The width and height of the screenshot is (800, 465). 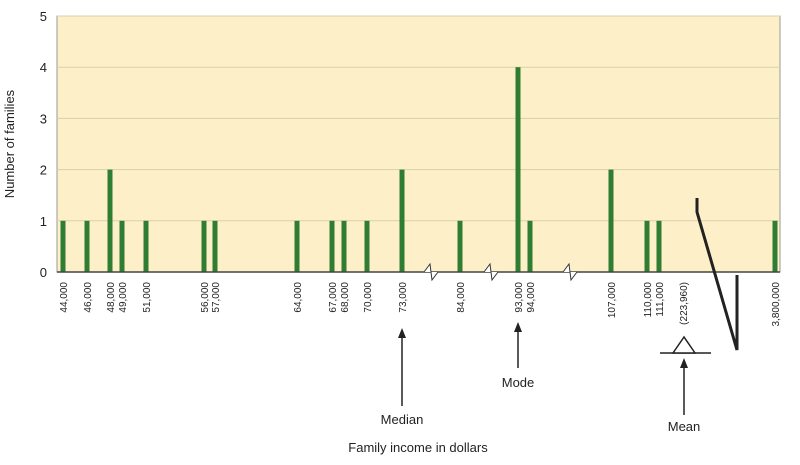 I want to click on x-tick-label: 73,000, so click(x=403, y=297).